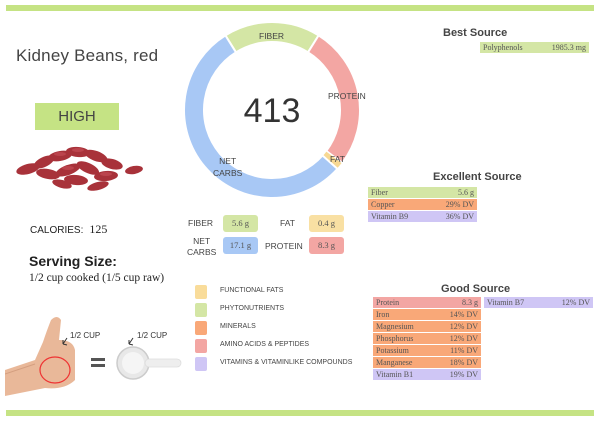  What do you see at coordinates (77, 116) in the screenshot?
I see `rating-badge: HIGH` at bounding box center [77, 116].